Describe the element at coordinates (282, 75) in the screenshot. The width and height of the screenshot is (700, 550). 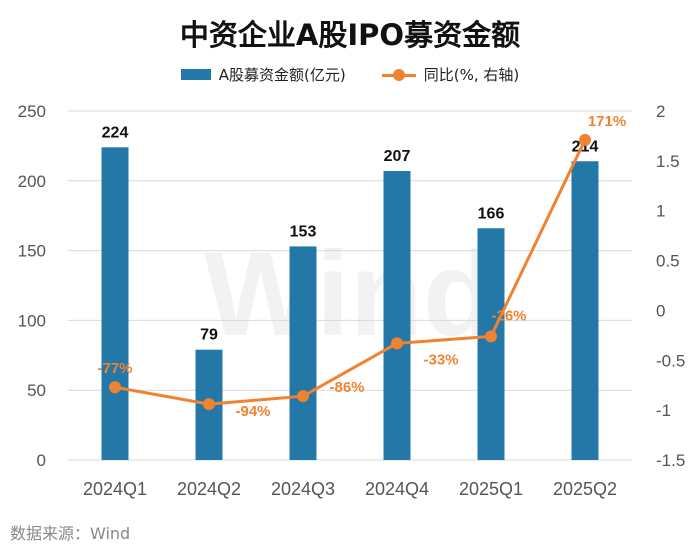
I see `legend-bar-label: A股募资金额(亿元)` at that location.